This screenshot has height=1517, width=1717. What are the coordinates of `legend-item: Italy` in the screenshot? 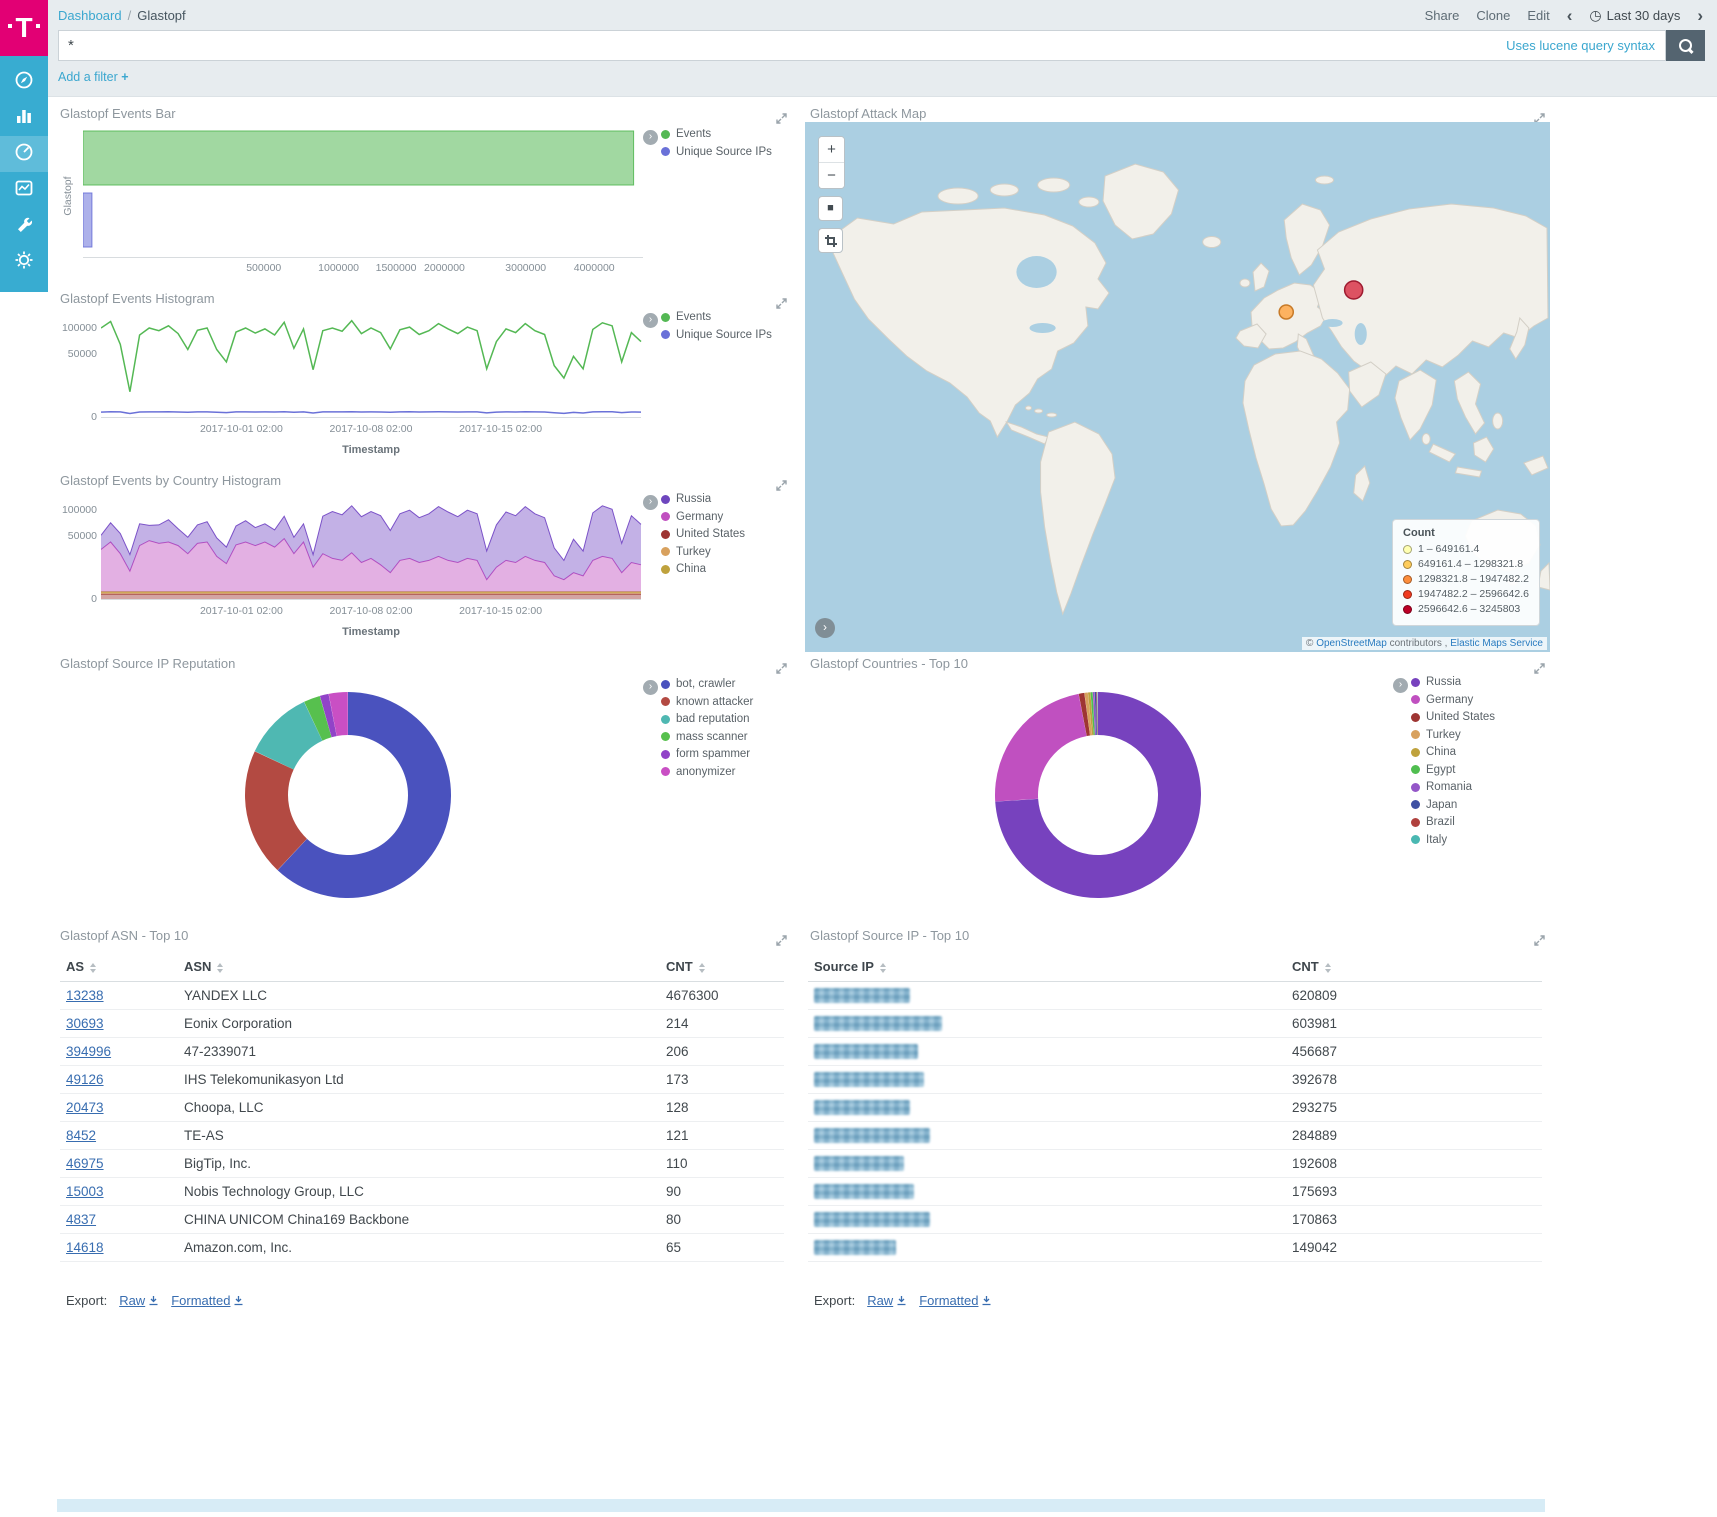 It's located at (1453, 840).